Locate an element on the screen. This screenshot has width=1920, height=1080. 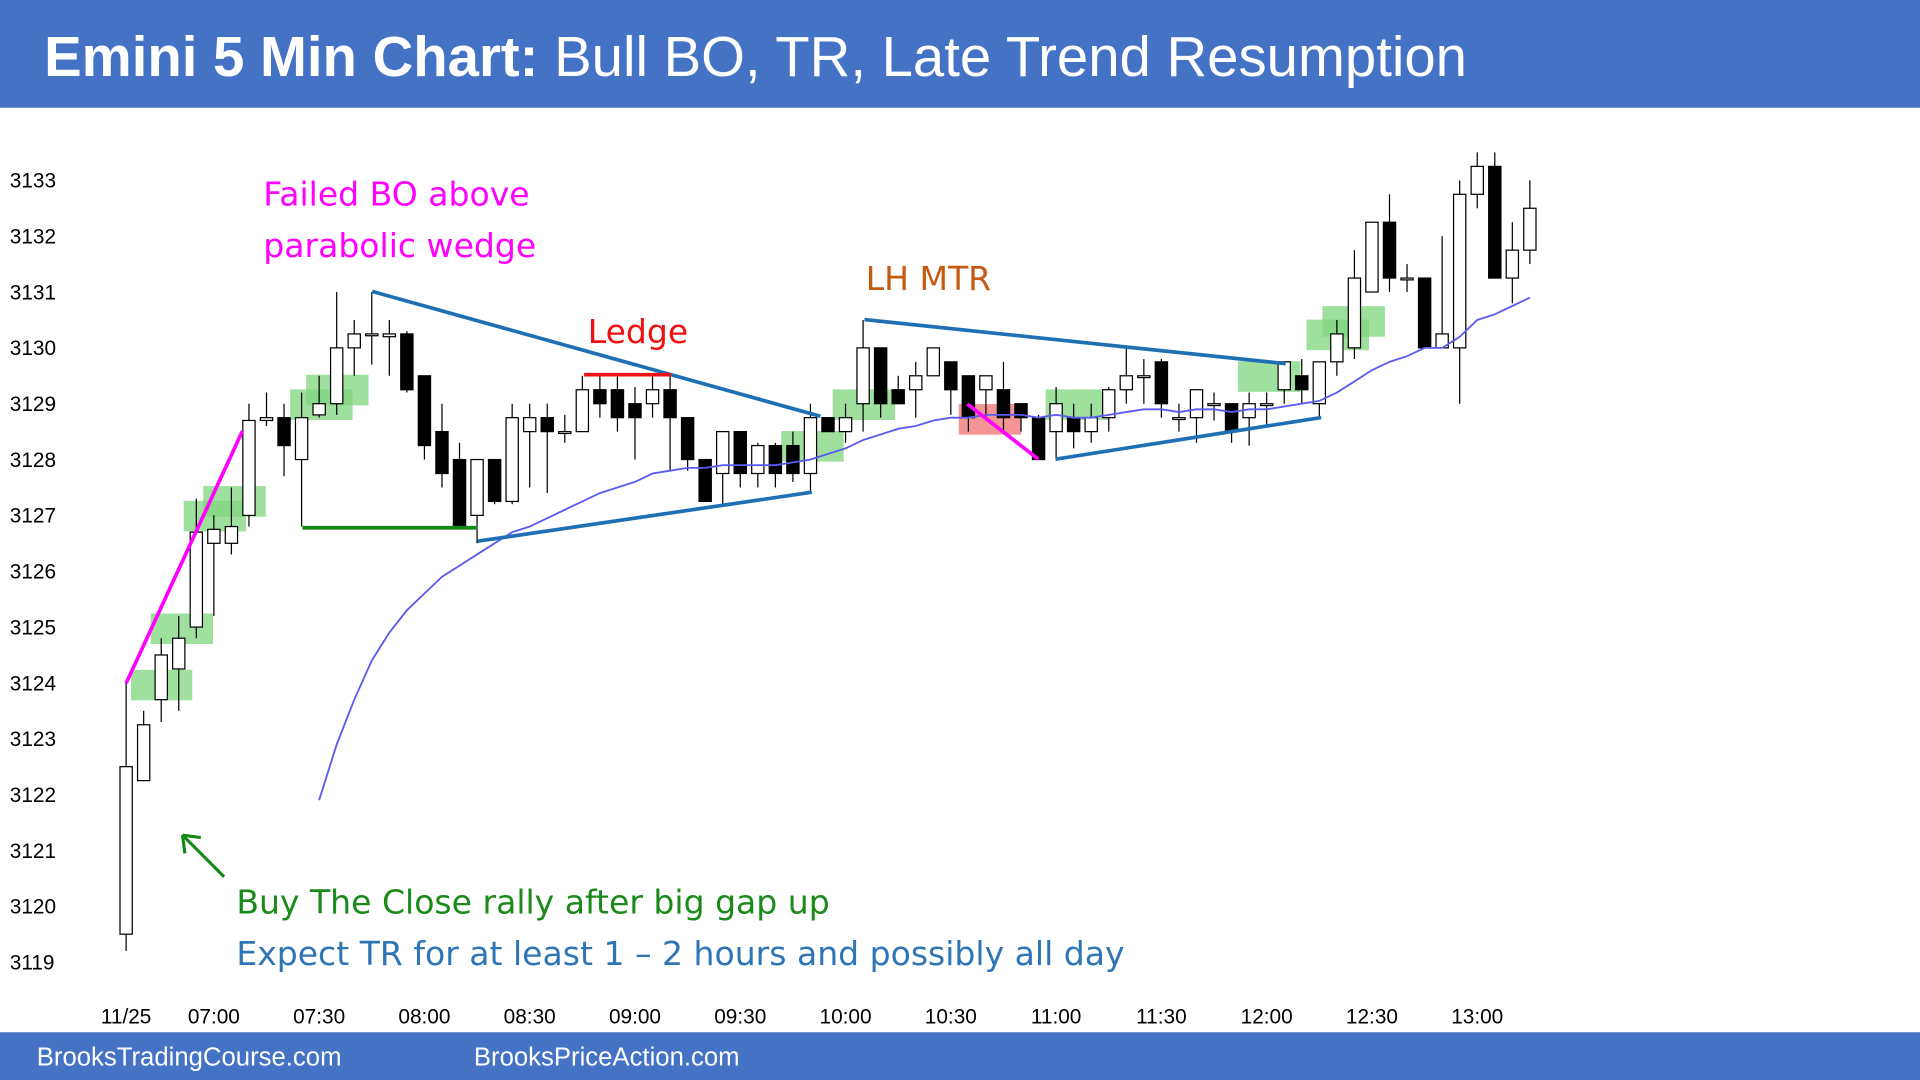
y-tick-label: 3121 is located at coordinates (33, 851).